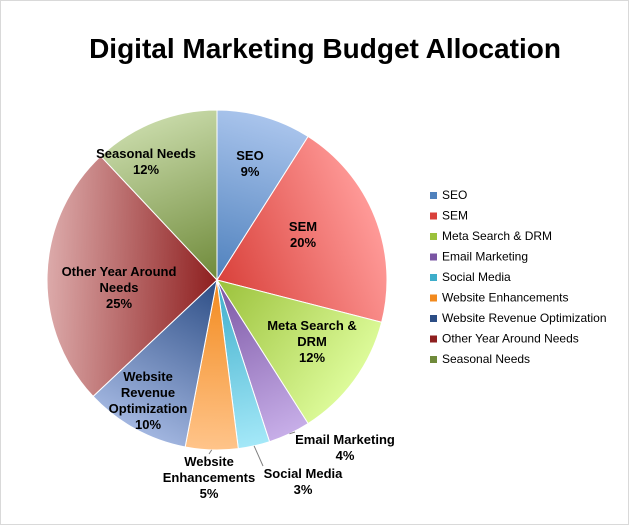  Describe the element at coordinates (433, 257) in the screenshot. I see `legend-swatch-email-marketing` at that location.